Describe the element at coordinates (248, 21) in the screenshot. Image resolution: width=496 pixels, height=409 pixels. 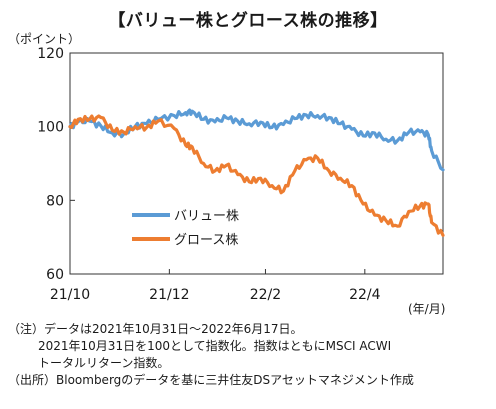
I see `chart-title: 【バリュー株とグロース株の推移】` at that location.